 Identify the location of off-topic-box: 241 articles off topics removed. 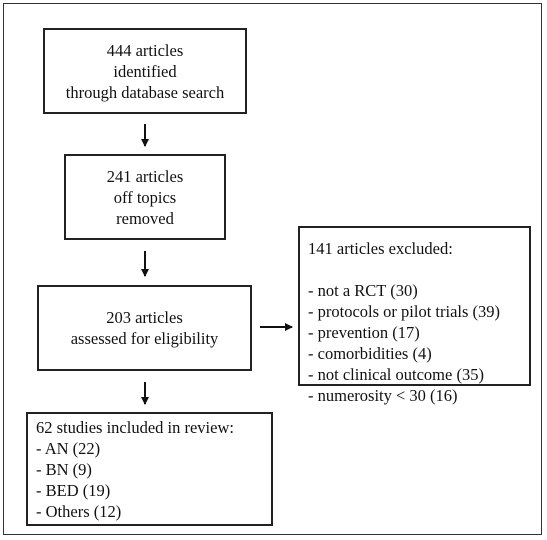
(145, 197).